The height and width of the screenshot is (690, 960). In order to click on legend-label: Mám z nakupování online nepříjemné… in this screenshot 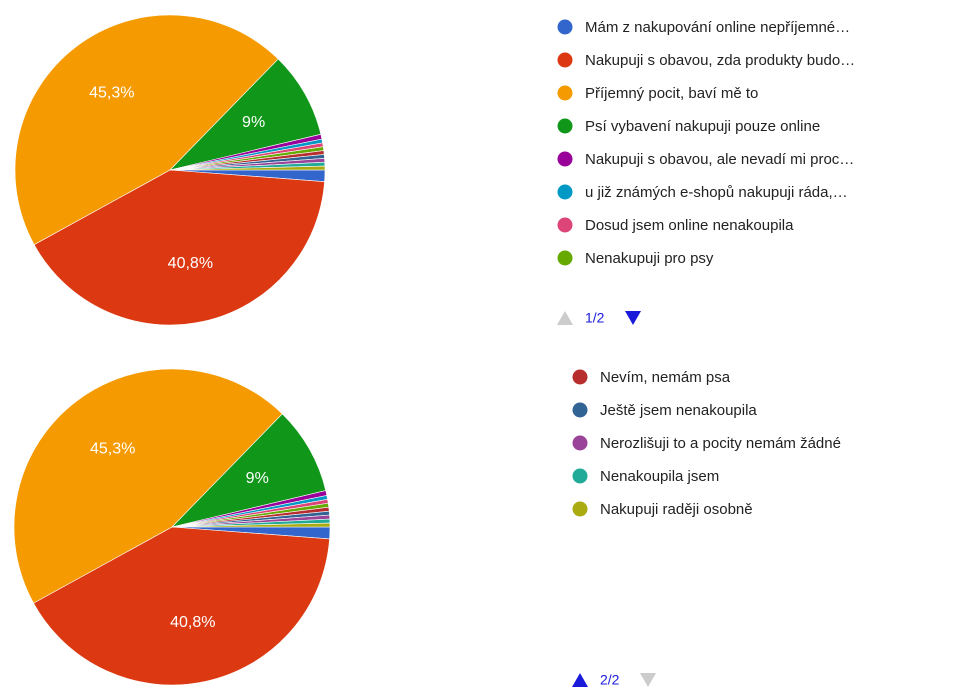, I will do `click(717, 27)`.